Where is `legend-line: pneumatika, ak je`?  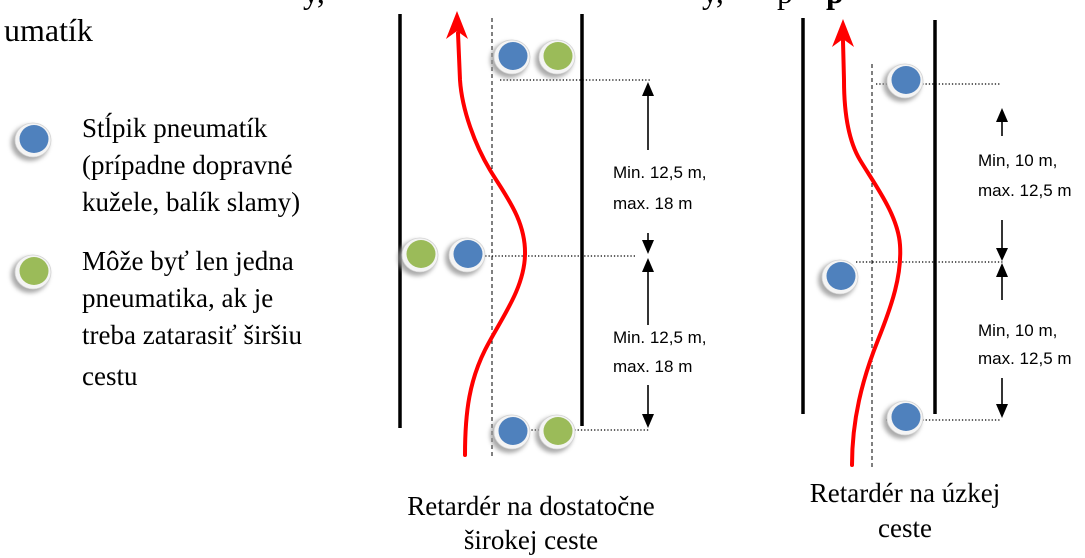
legend-line: pneumatika, ak je is located at coordinates (177, 298).